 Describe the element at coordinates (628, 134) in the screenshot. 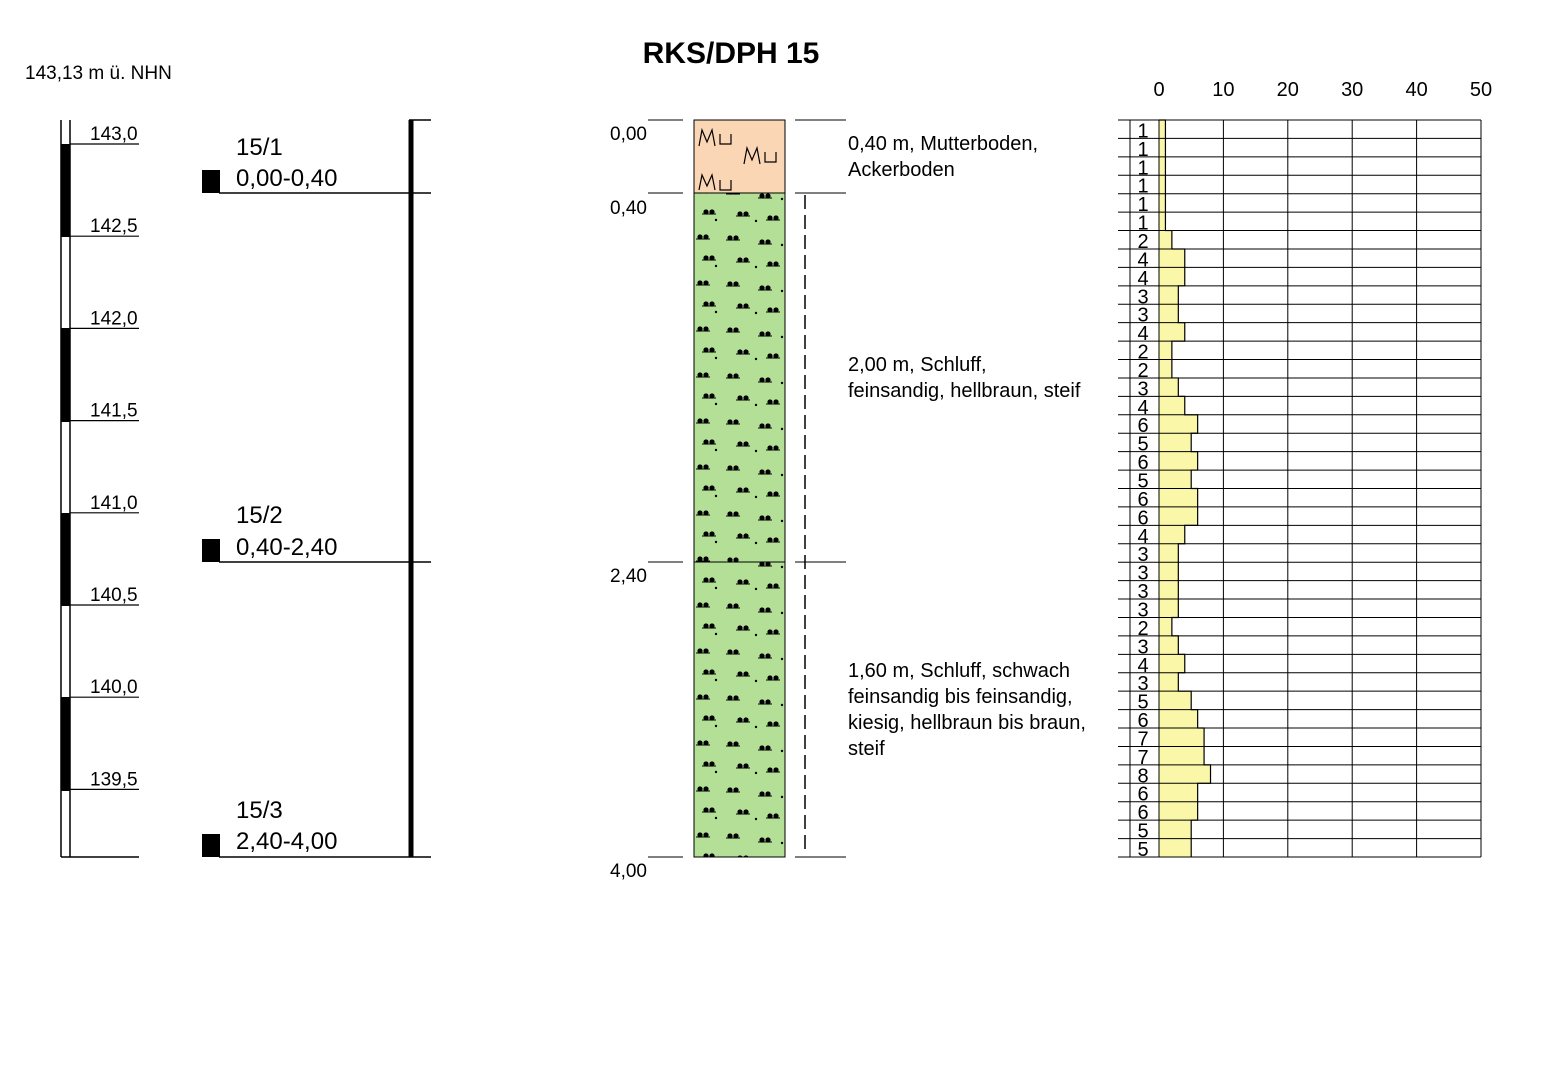

I see `depth-label-1: 0,00` at that location.